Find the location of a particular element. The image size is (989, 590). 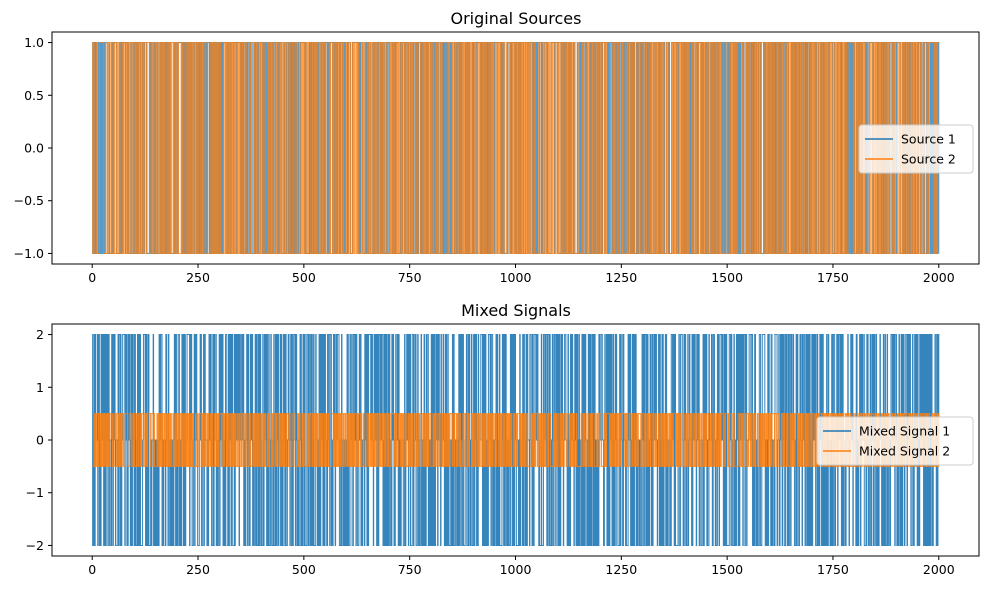

y-tick-label: 0 is located at coordinates (40, 440).